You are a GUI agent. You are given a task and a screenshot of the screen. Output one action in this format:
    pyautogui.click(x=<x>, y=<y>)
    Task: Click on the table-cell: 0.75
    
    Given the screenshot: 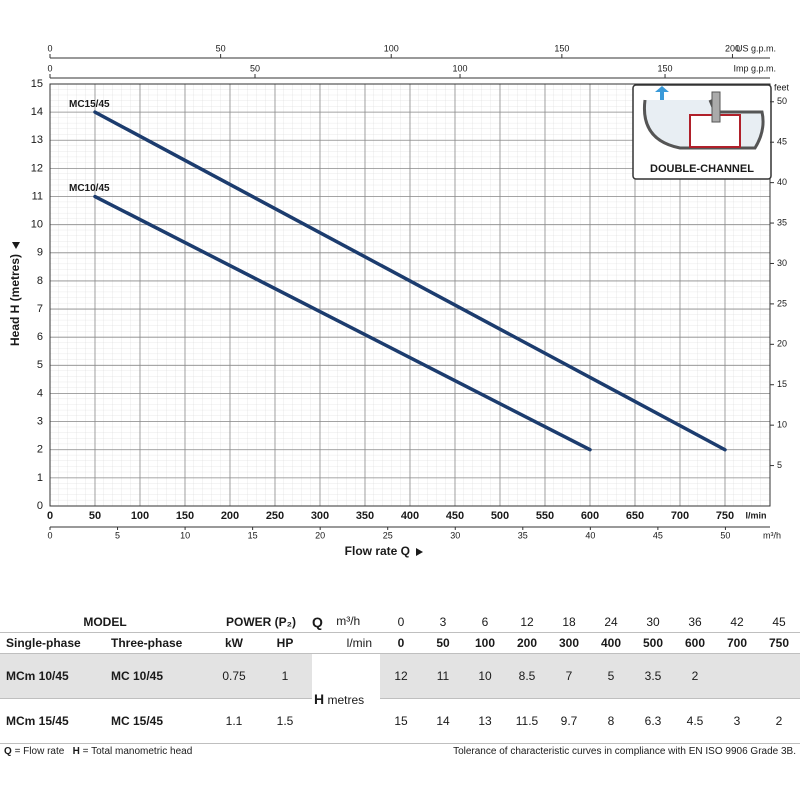 What is the action you would take?
    pyautogui.click(x=234, y=676)
    